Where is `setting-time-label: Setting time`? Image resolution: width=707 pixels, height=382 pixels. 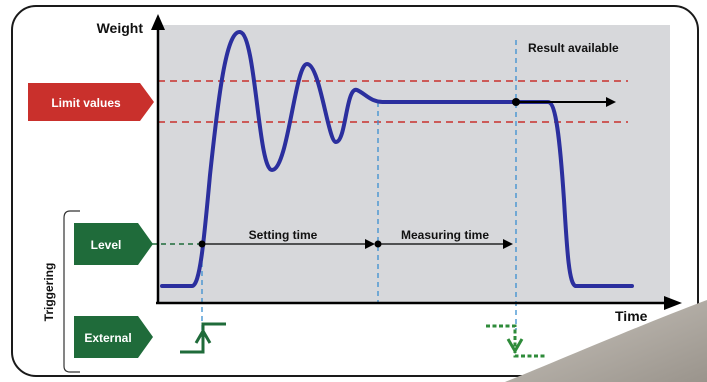
setting-time-label: Setting time is located at coordinates (283, 235).